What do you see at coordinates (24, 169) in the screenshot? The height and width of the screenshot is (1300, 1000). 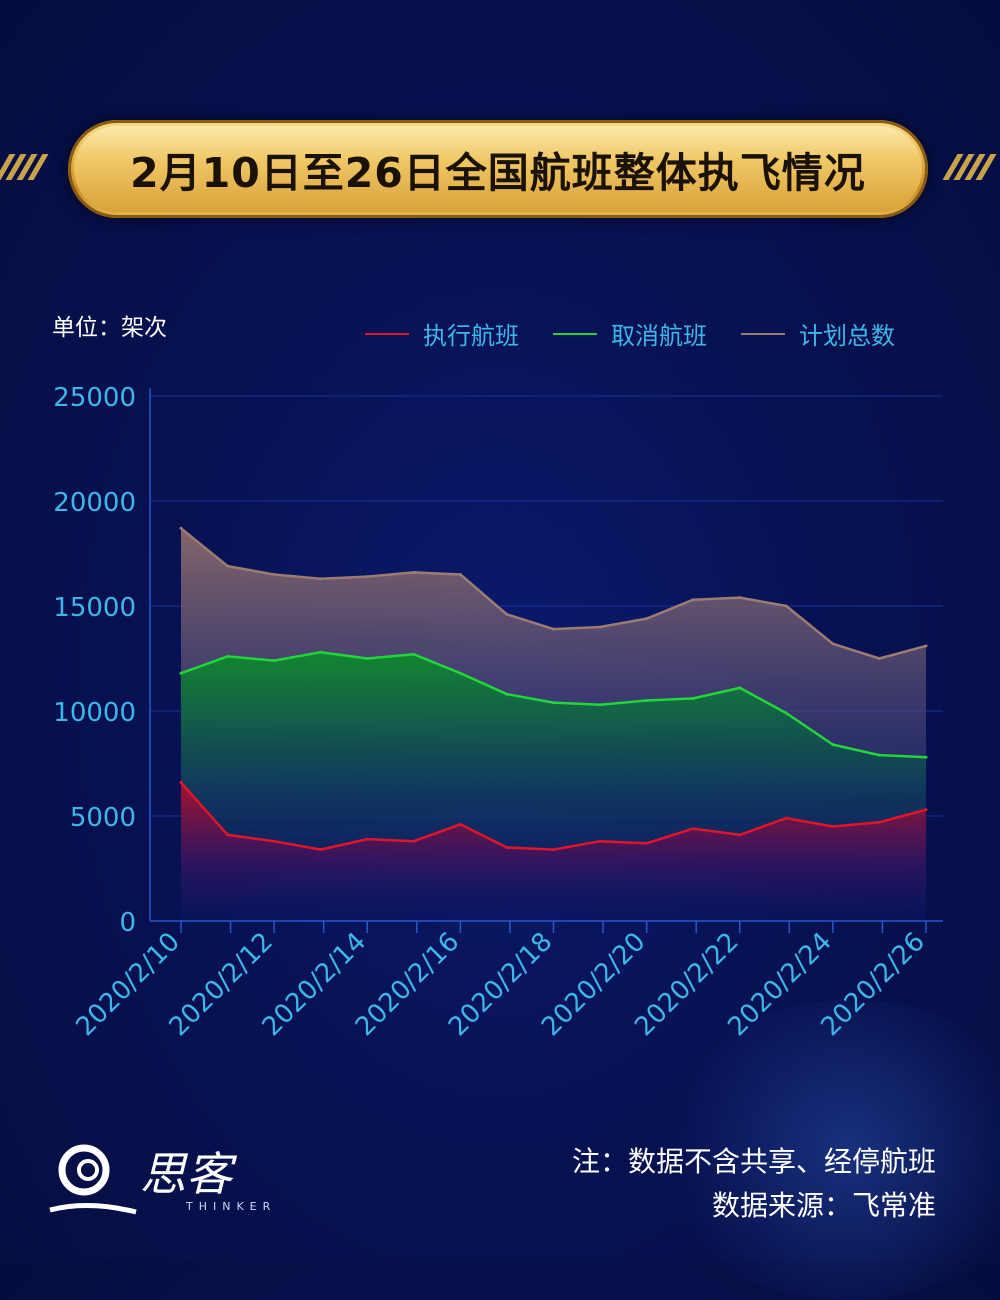 I see `left-stripes-decoration` at bounding box center [24, 169].